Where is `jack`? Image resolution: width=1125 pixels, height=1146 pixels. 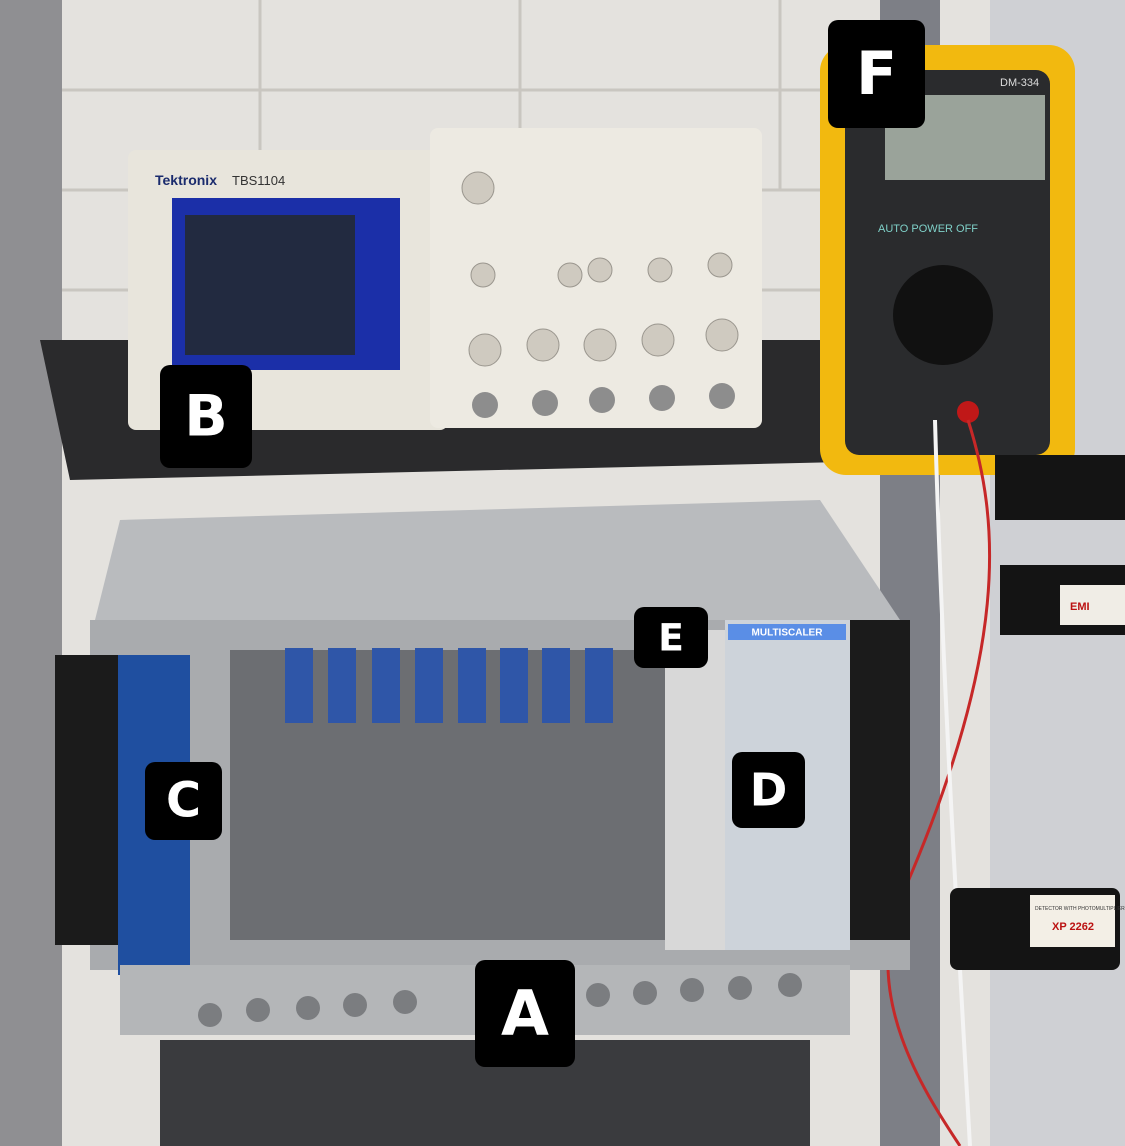 jack is located at coordinates (968, 412).